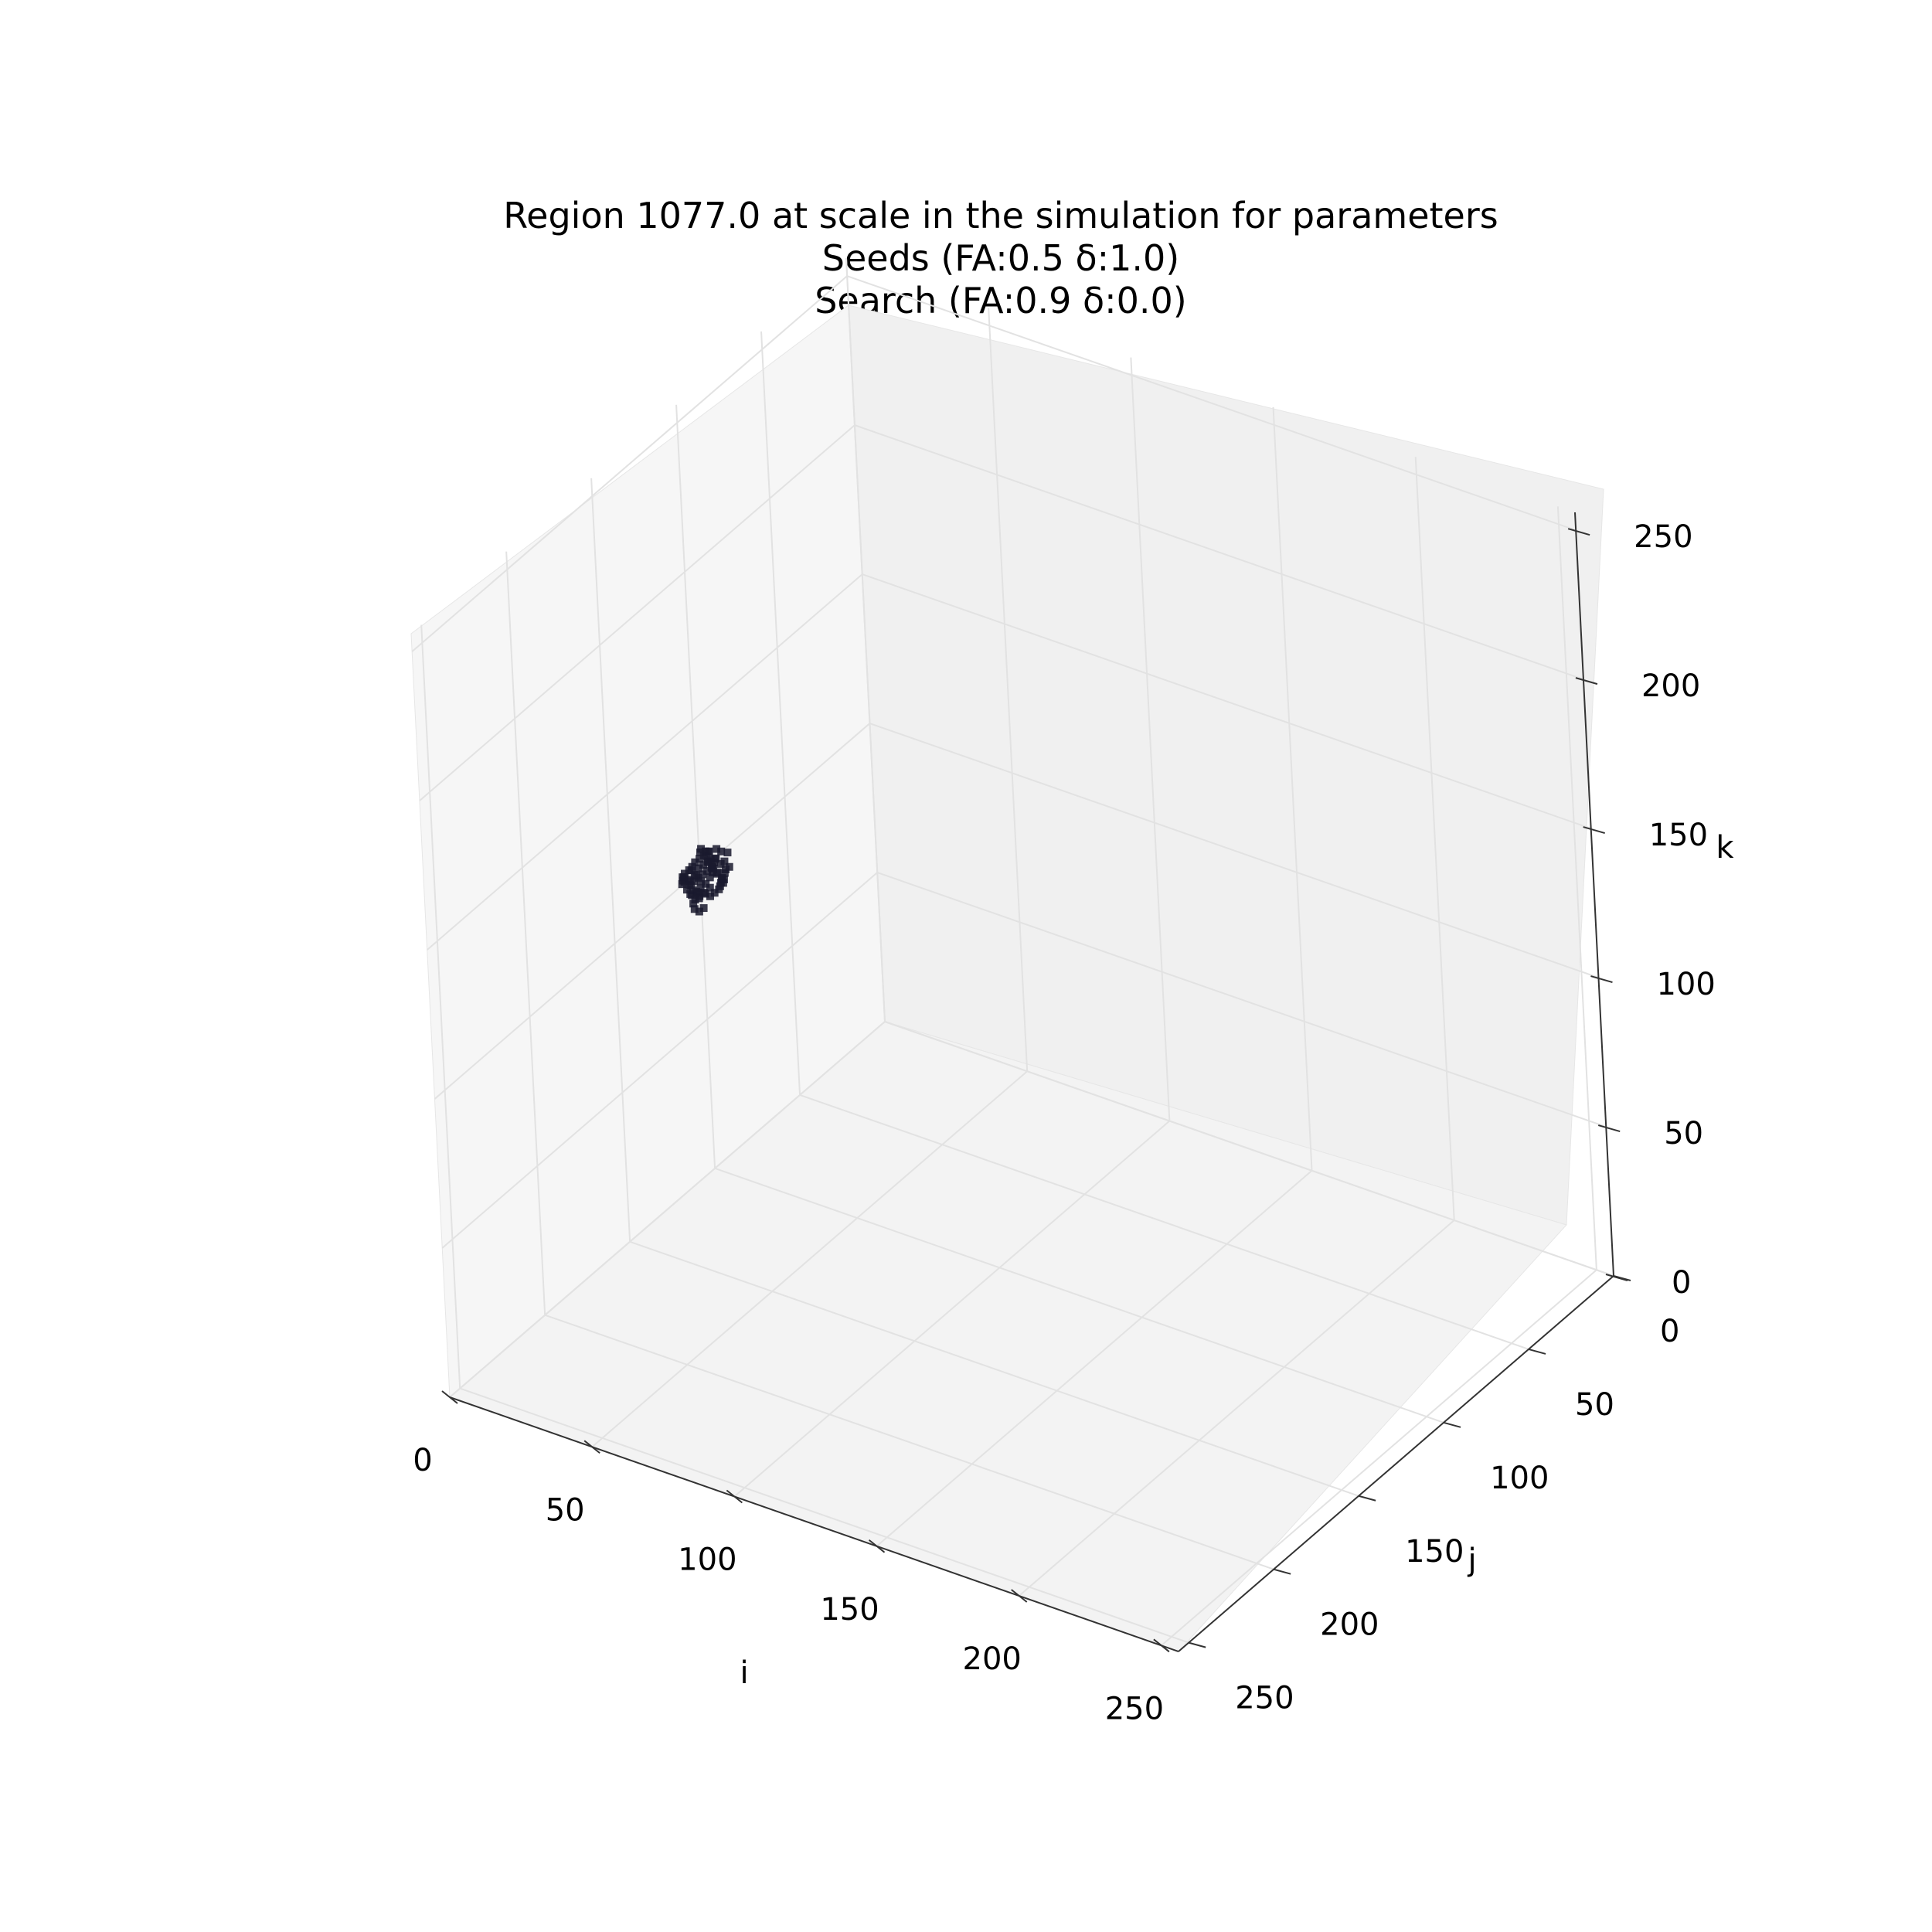  Describe the element at coordinates (850, 1610) in the screenshot. I see `x-tick-label: 150` at that location.